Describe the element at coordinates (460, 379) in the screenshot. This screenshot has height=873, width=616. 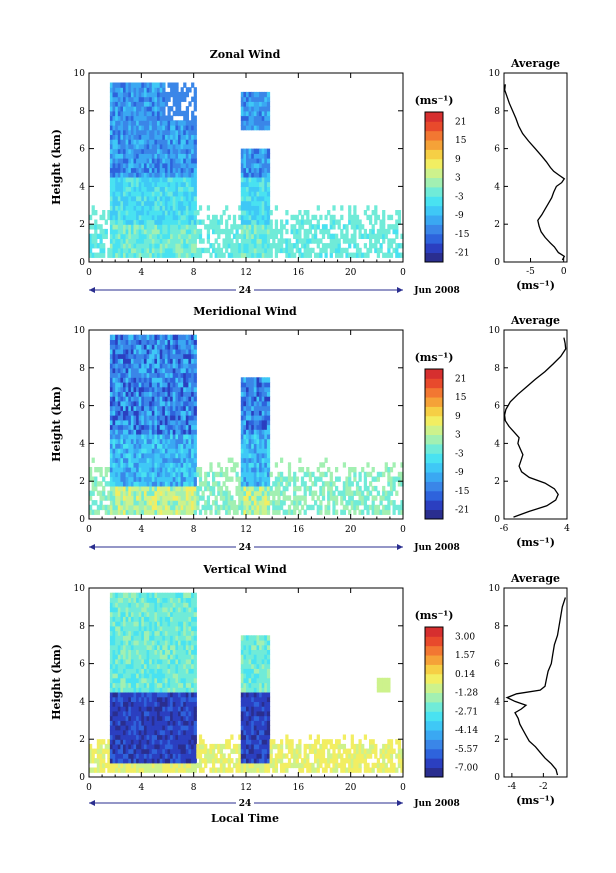
I see `colorbar-tick-label: 21` at that location.